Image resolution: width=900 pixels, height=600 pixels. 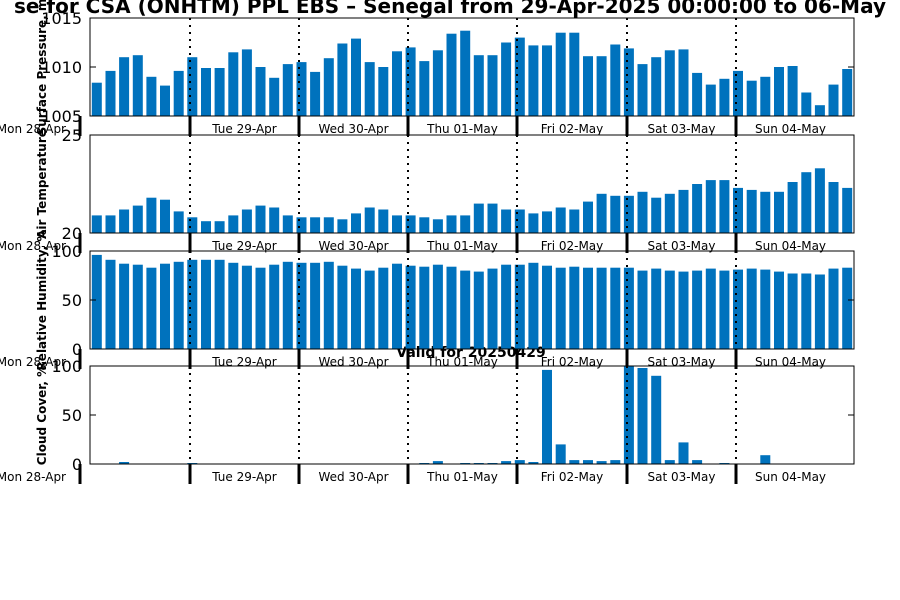 I want to click on xtick-label-2-1: Tue 29-Apr, so click(x=243, y=246).